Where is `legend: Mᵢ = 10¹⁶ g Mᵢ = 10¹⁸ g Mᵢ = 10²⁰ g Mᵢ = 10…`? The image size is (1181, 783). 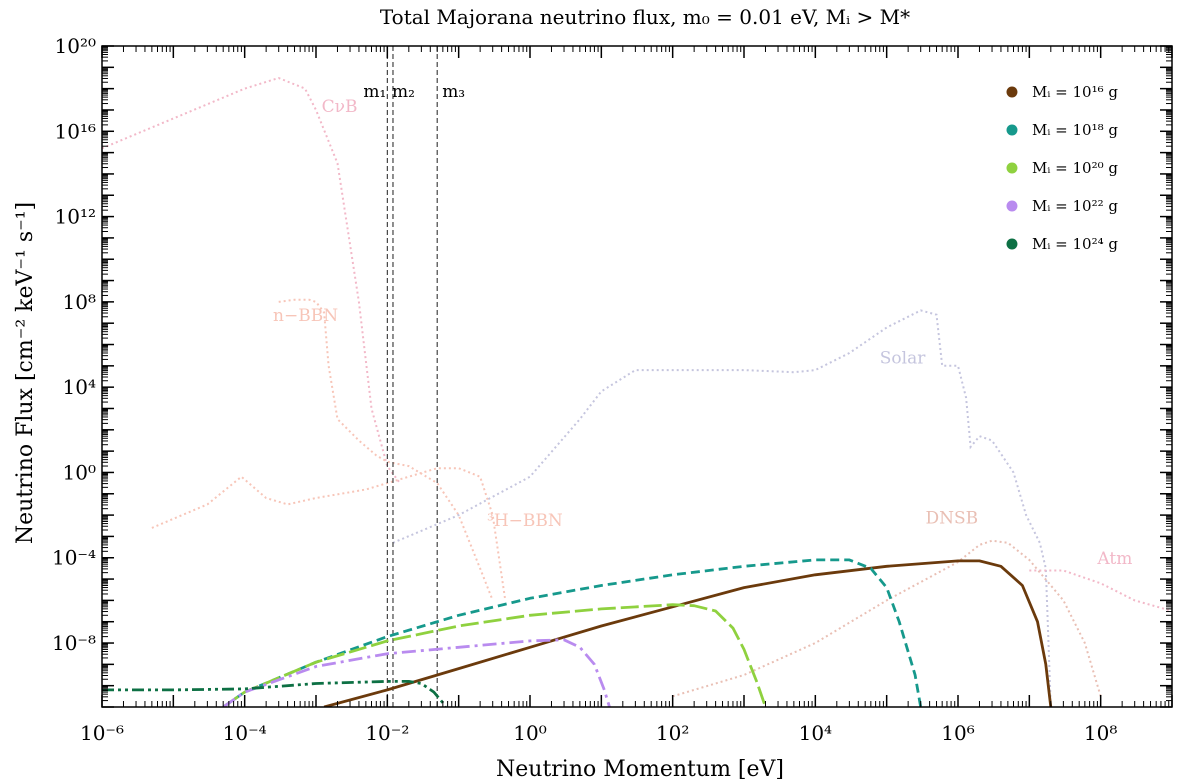 legend: Mᵢ = 10¹⁶ g Mᵢ = 10¹⁸ g Mᵢ = 10²⁰ g Mᵢ = 10… is located at coordinates (1062, 168).